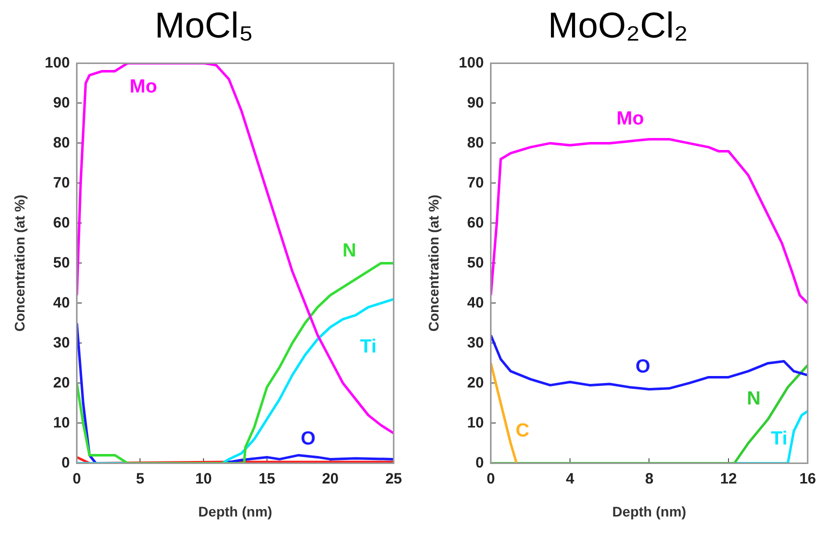 The image size is (828, 533). What do you see at coordinates (204, 25) in the screenshot?
I see `chart-title: MoCl₅` at bounding box center [204, 25].